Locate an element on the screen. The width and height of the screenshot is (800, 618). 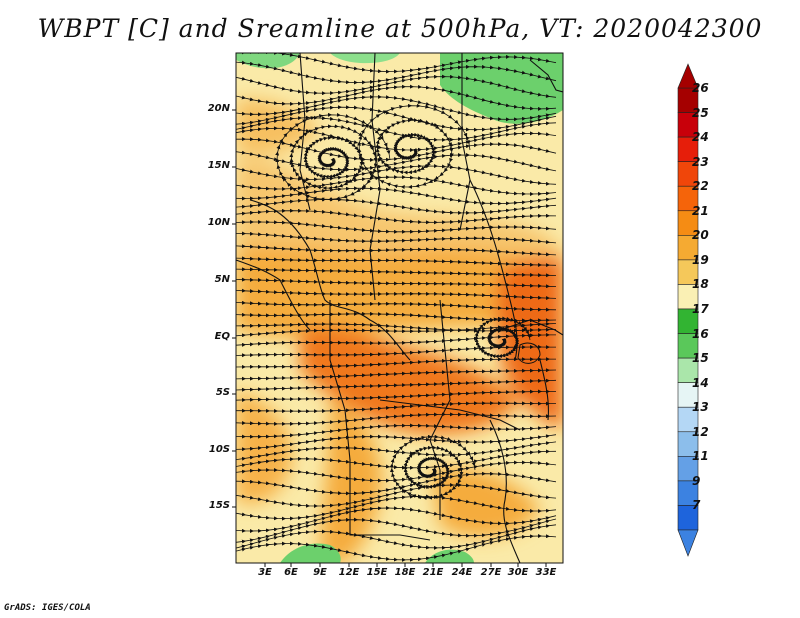
lat-label: 10S is located at coordinates (219, 449).